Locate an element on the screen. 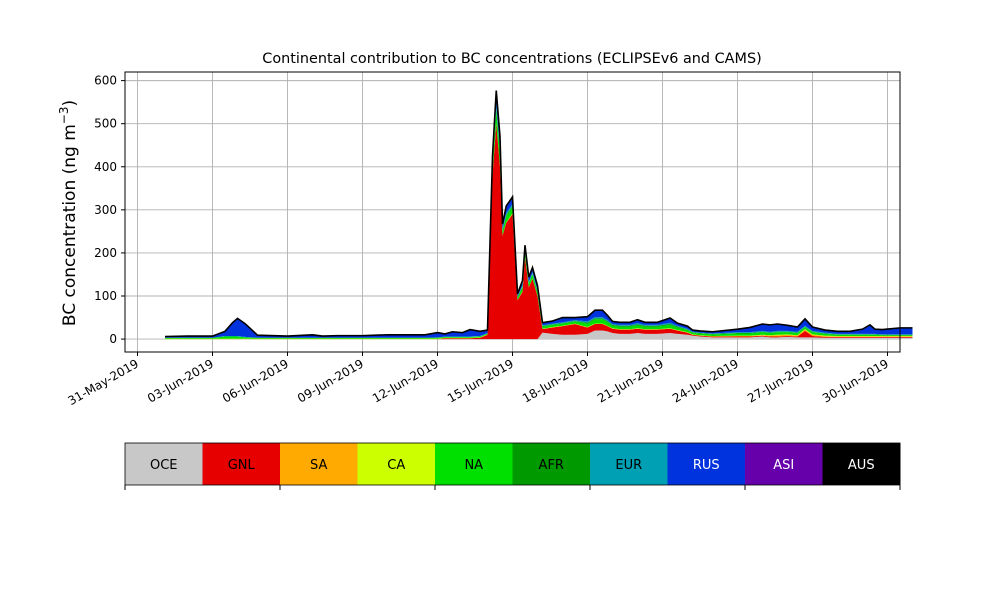 The image size is (1000, 600). colorbar-label-rus: RUS is located at coordinates (706, 465).